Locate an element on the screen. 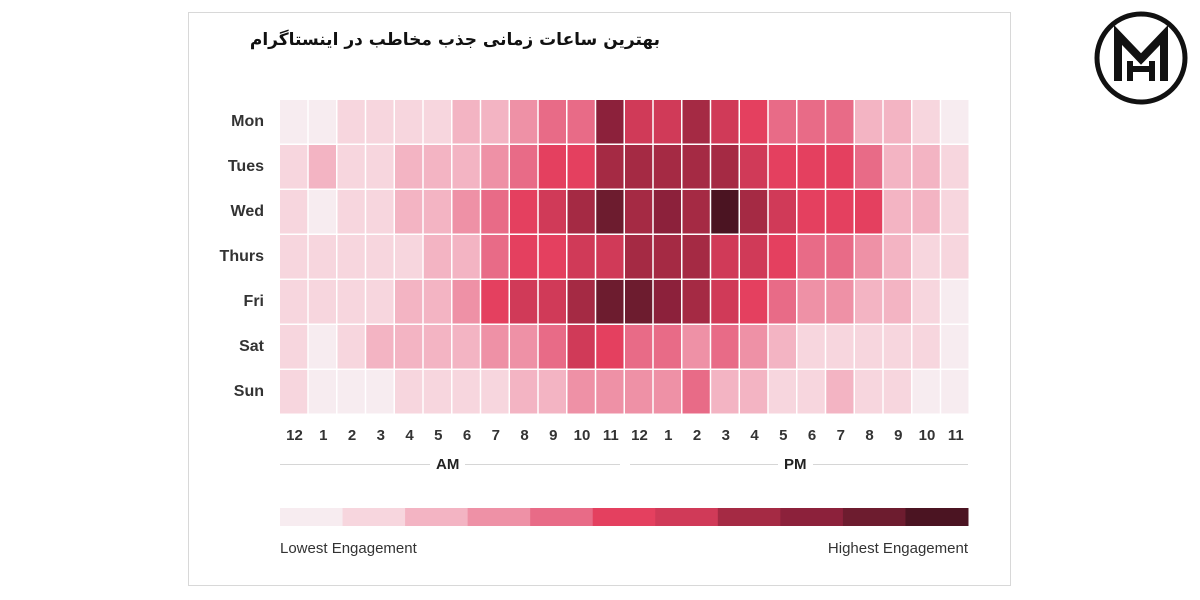 Image resolution: width=1200 pixels, height=600 pixels. hour-label-5: 5 is located at coordinates (438, 435).